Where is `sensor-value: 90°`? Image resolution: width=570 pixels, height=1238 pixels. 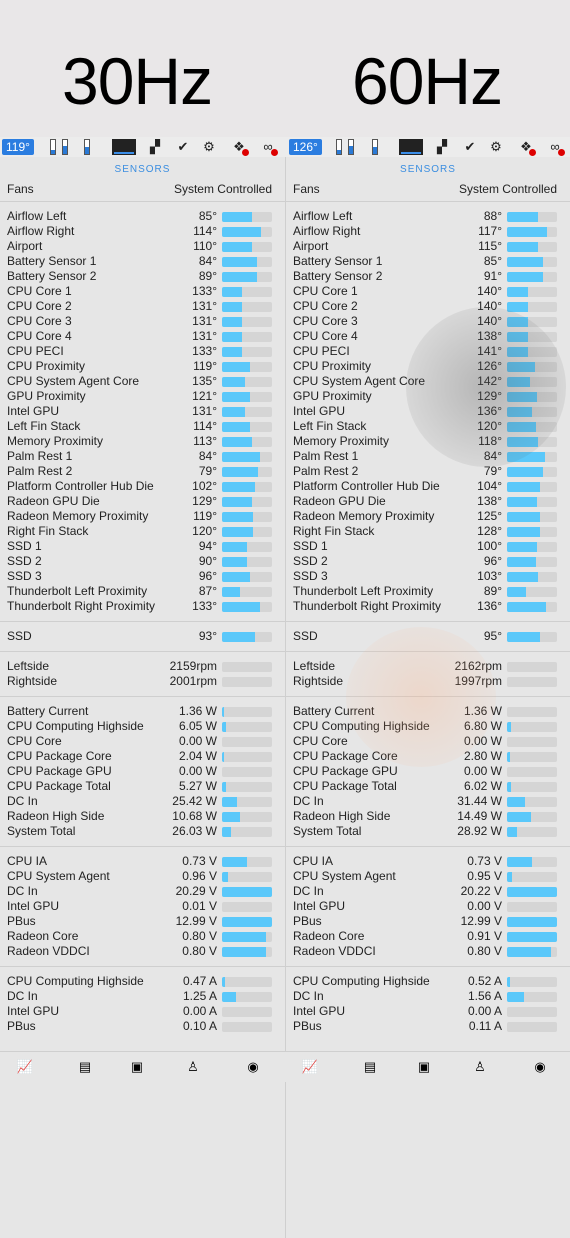 sensor-value: 90° is located at coordinates (207, 561).